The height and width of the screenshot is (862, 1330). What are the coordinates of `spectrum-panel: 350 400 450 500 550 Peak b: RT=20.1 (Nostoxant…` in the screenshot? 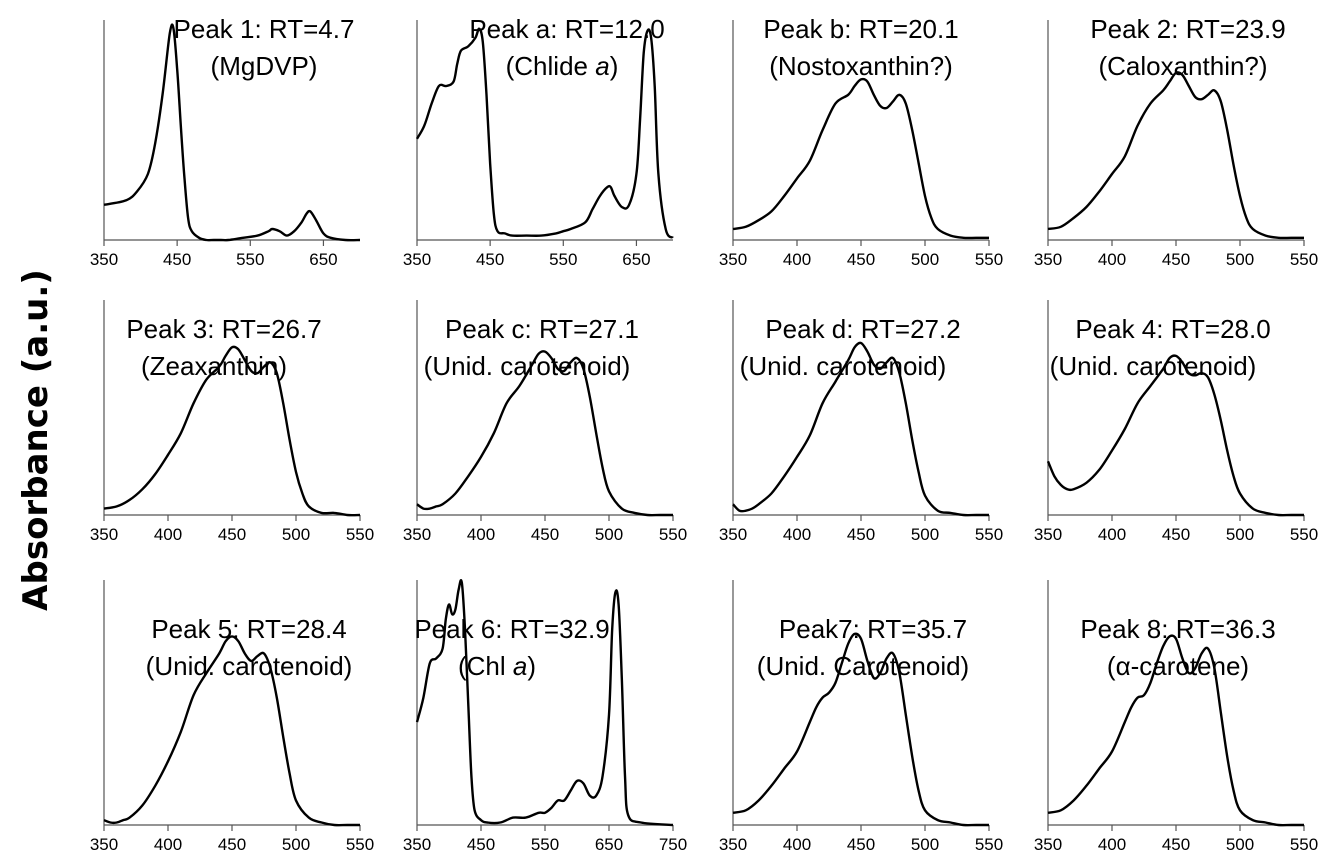 It's located at (861, 141).